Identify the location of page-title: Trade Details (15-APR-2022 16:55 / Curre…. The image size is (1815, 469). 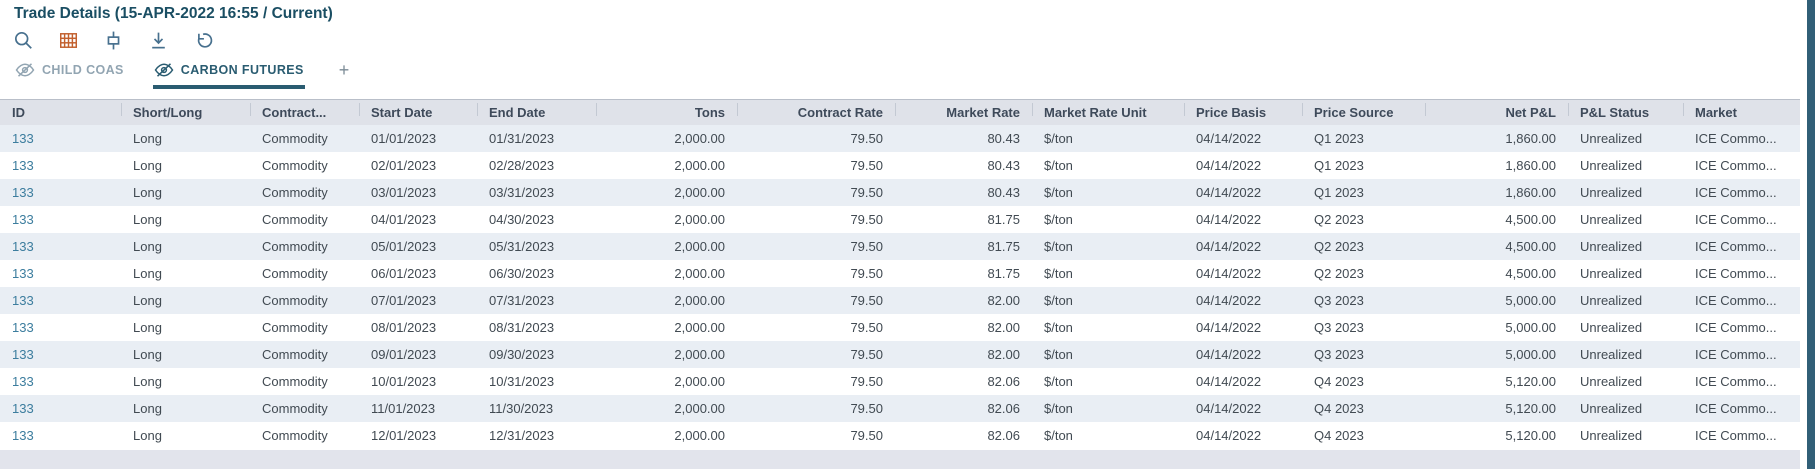
(173, 13).